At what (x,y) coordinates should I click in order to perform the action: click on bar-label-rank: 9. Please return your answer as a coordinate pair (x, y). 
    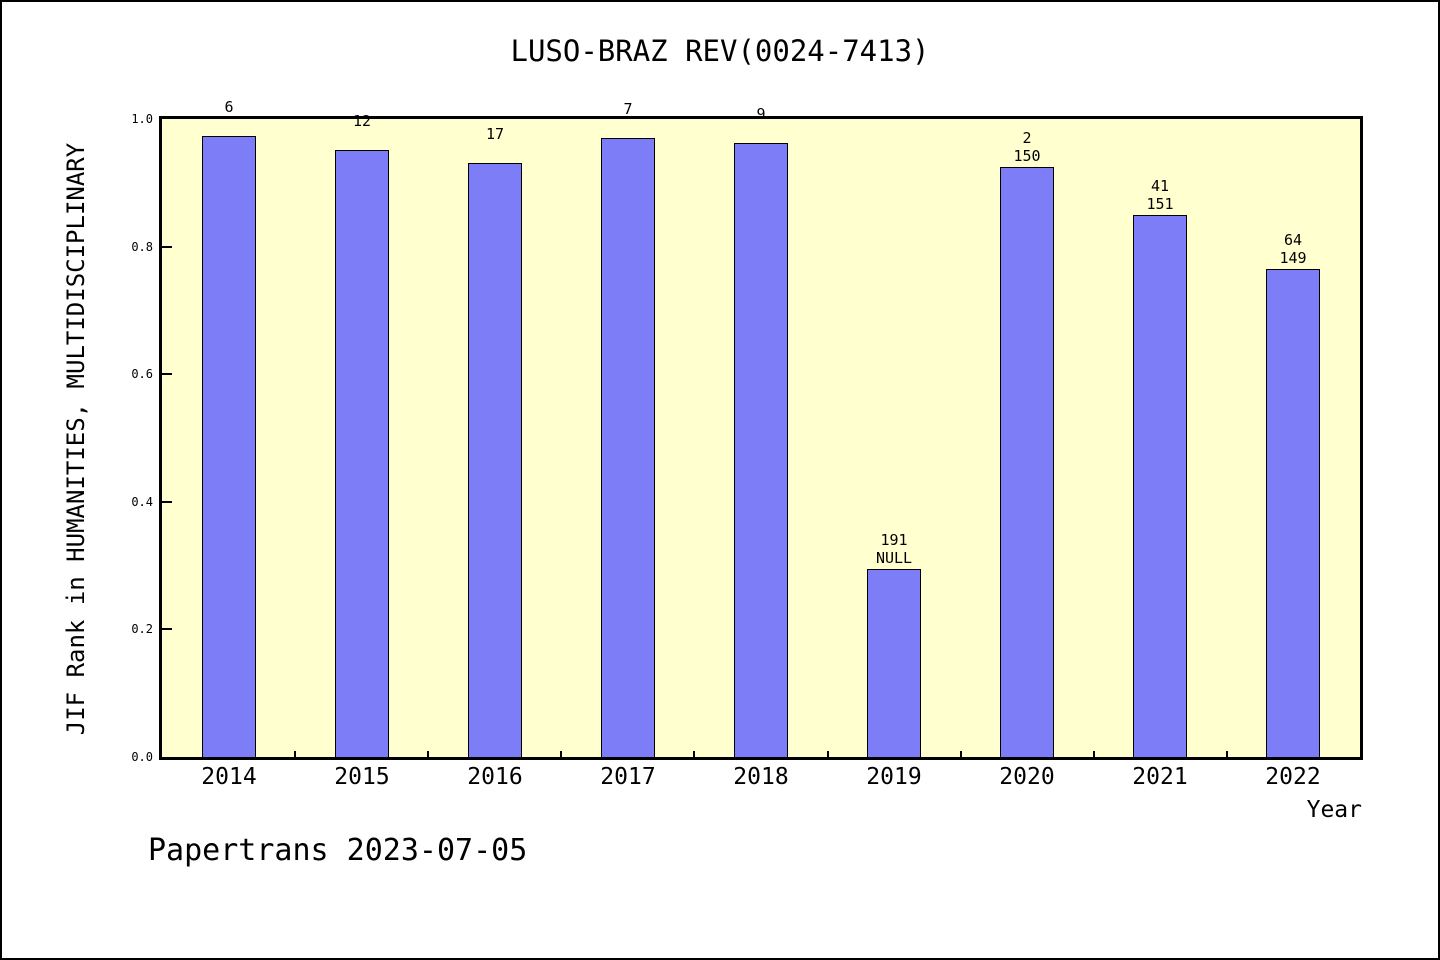
    Looking at the image, I should click on (761, 114).